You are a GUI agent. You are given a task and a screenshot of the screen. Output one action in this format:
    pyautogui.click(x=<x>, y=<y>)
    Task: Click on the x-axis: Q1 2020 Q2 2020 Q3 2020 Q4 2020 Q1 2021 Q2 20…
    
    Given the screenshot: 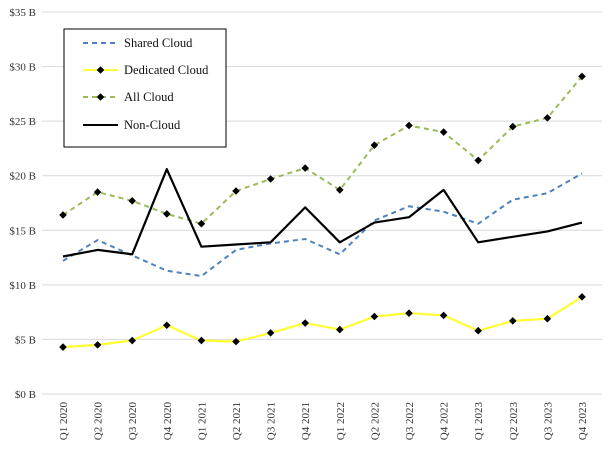 What is the action you would take?
    pyautogui.click(x=323, y=421)
    